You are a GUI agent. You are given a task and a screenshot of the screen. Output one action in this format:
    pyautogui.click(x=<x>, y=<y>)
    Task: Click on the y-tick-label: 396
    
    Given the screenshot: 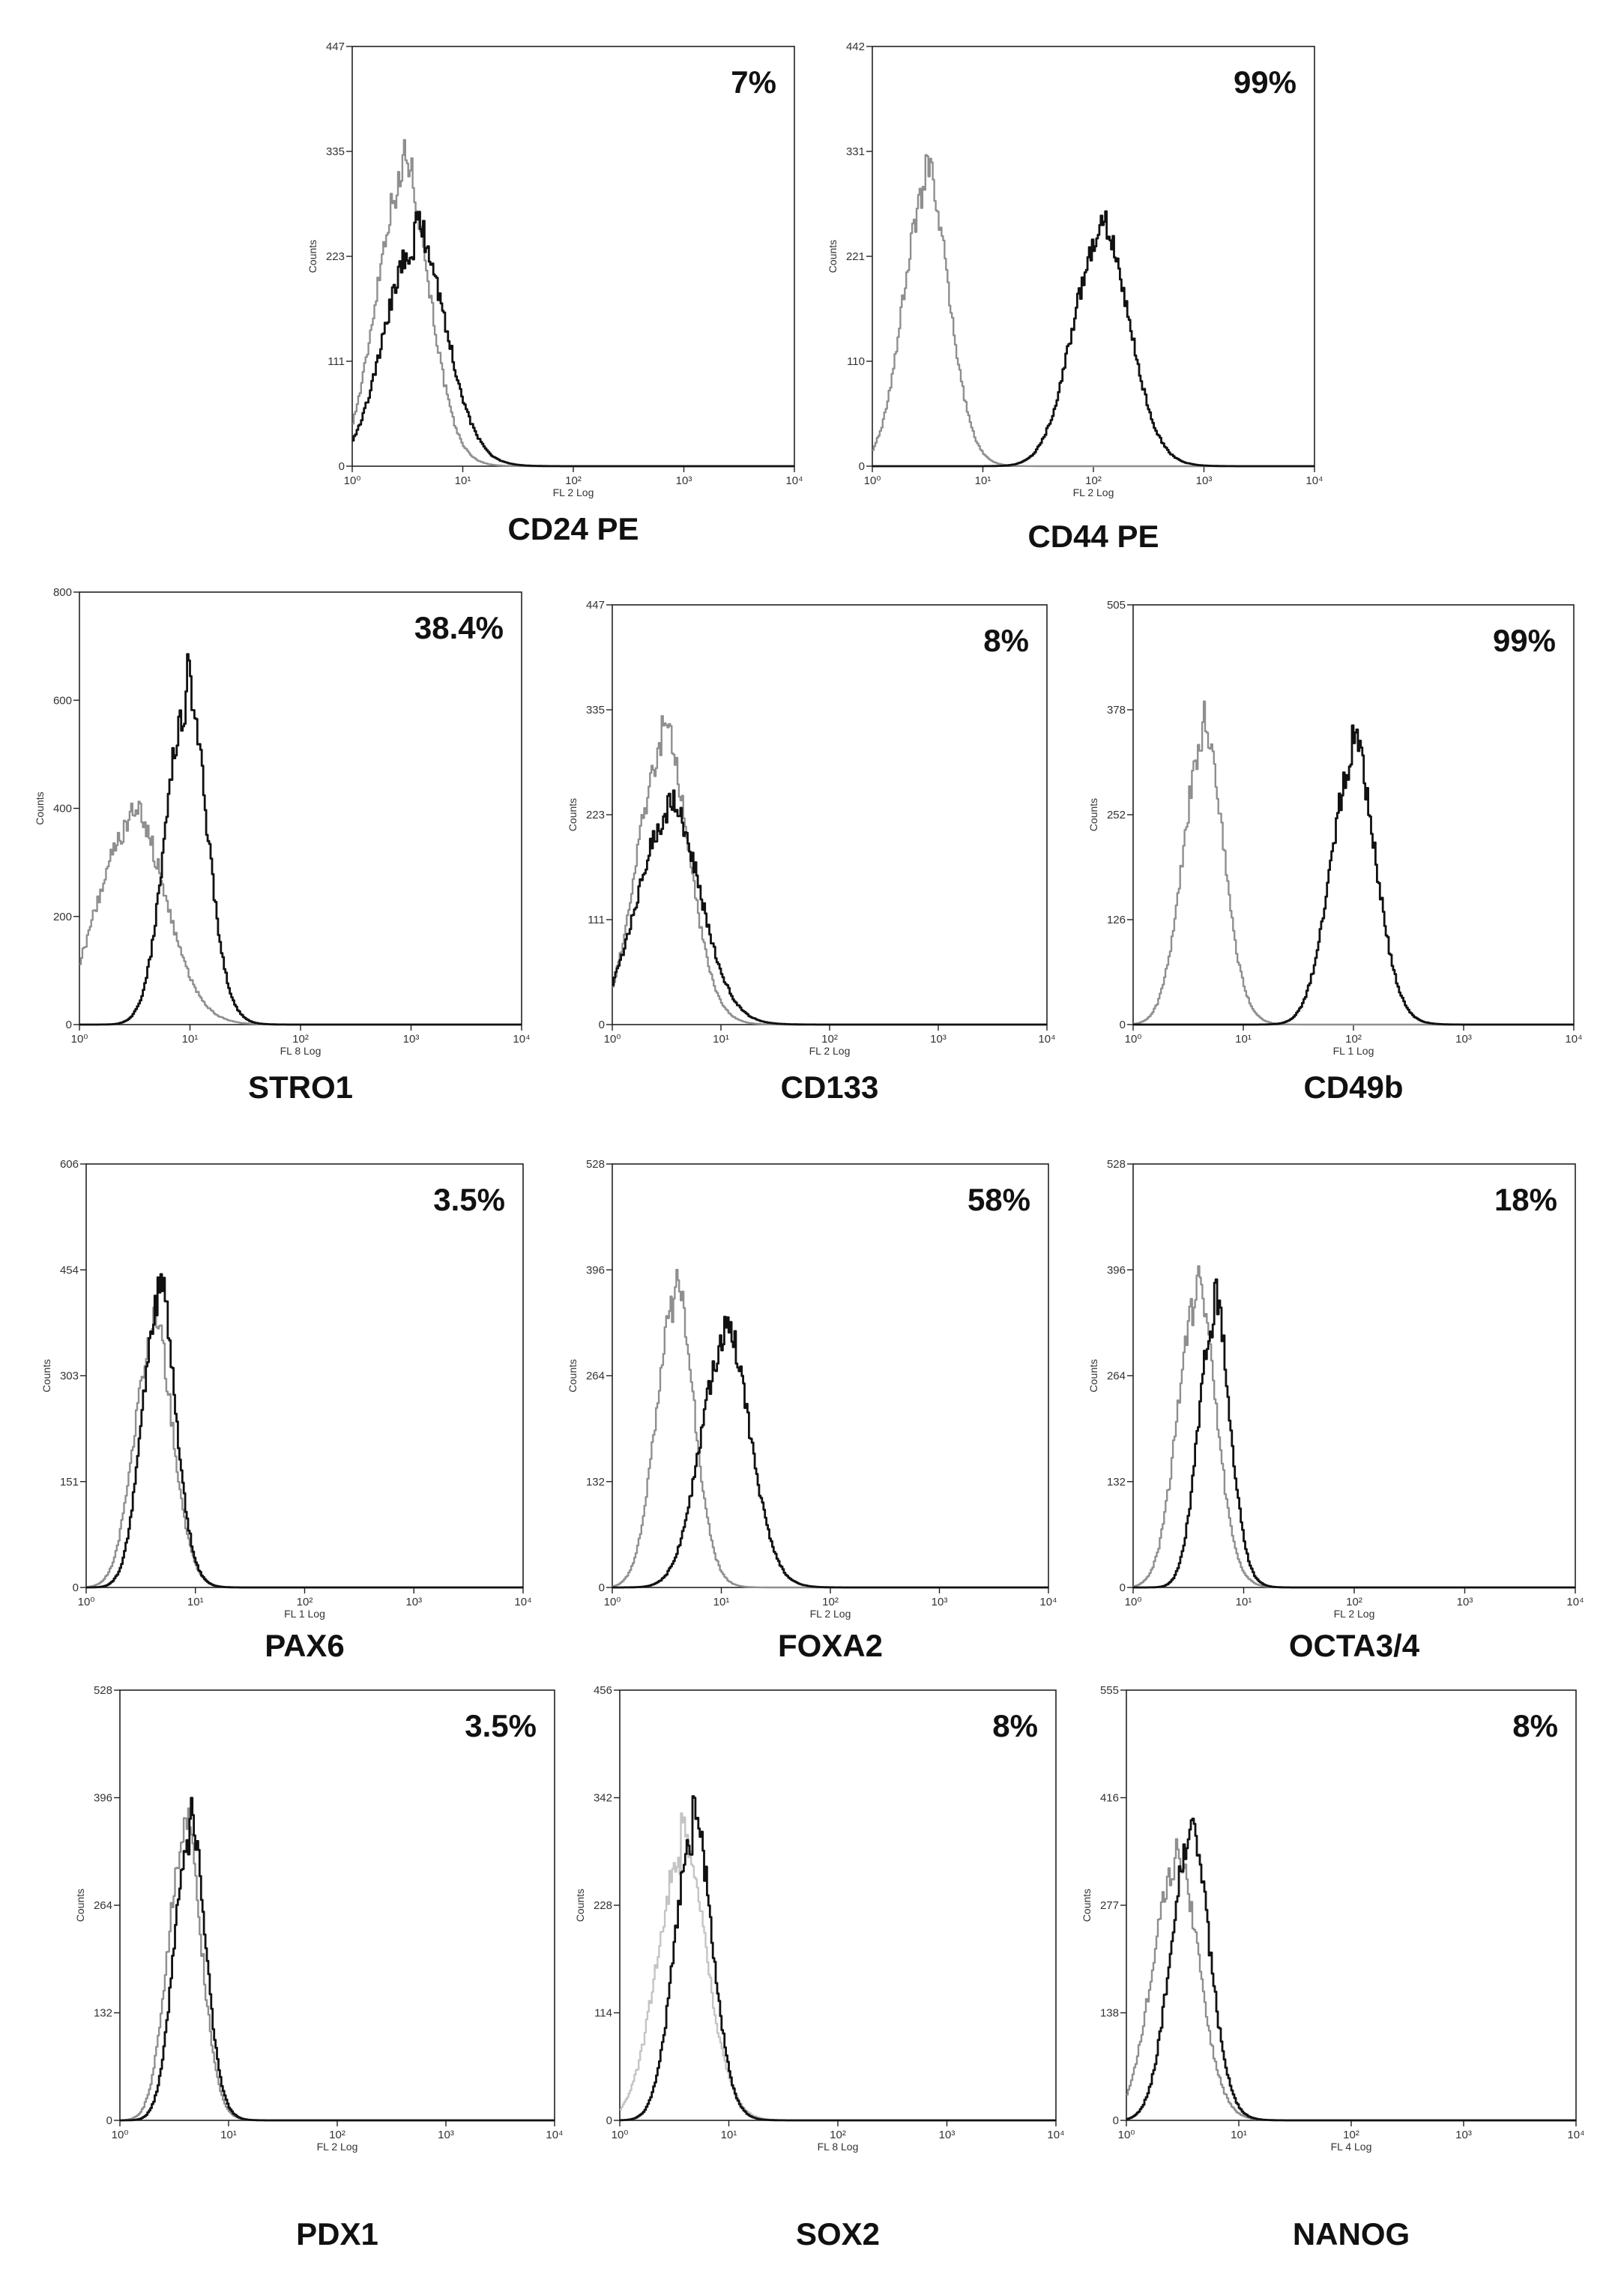 What is the action you would take?
    pyautogui.click(x=595, y=1270)
    